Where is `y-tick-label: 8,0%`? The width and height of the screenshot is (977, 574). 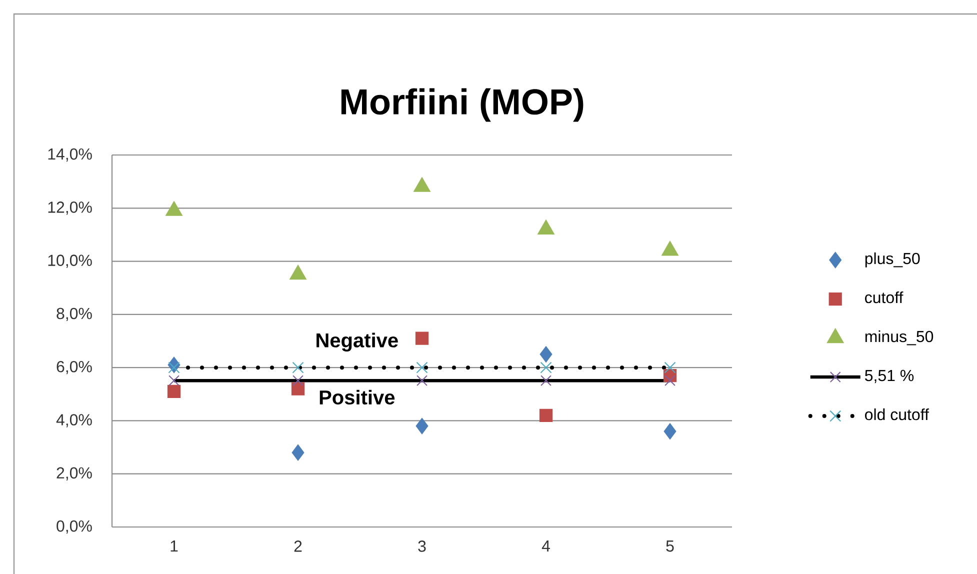
y-tick-label: 8,0% is located at coordinates (74, 315).